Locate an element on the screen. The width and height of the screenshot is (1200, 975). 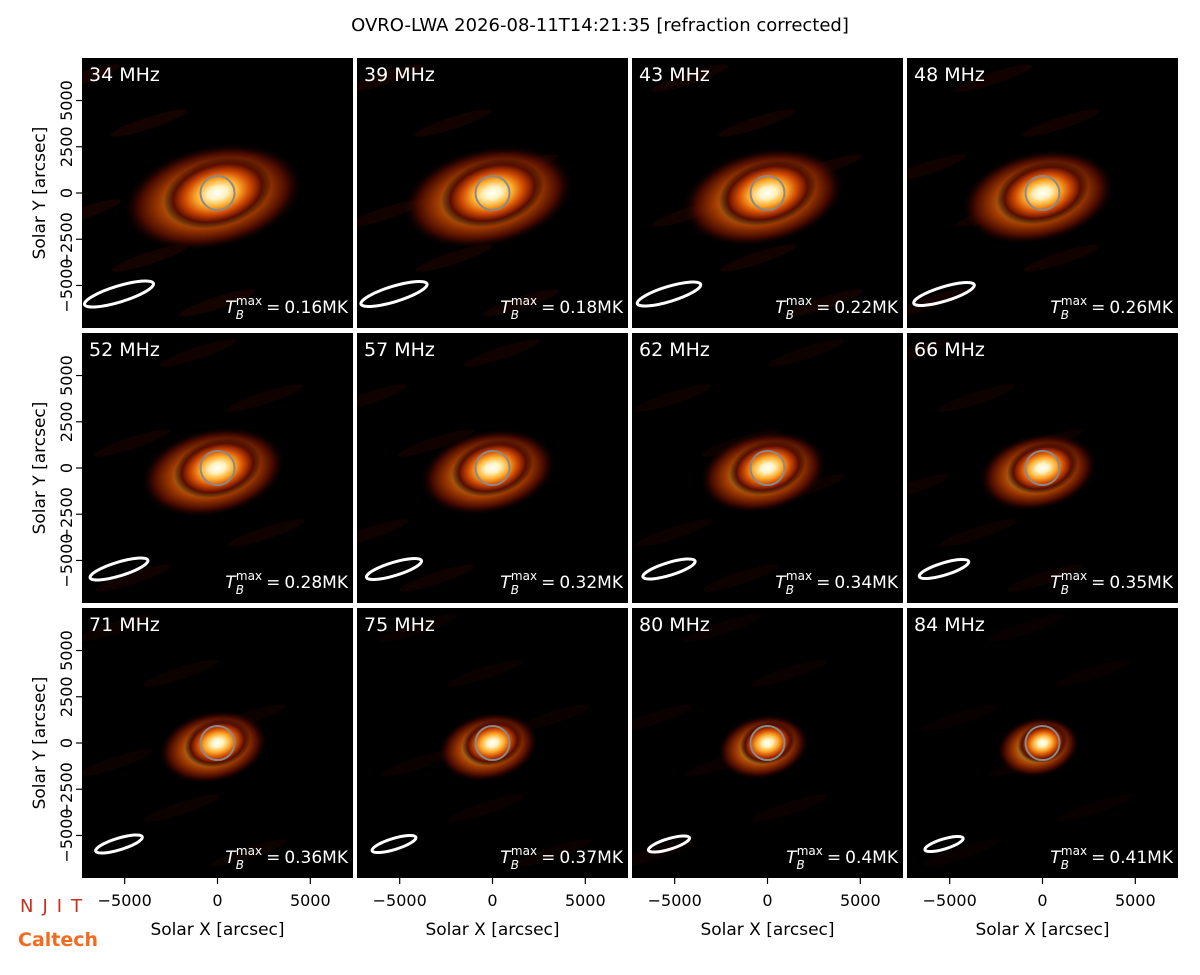
x-tick-label: 5000 is located at coordinates (585, 900).